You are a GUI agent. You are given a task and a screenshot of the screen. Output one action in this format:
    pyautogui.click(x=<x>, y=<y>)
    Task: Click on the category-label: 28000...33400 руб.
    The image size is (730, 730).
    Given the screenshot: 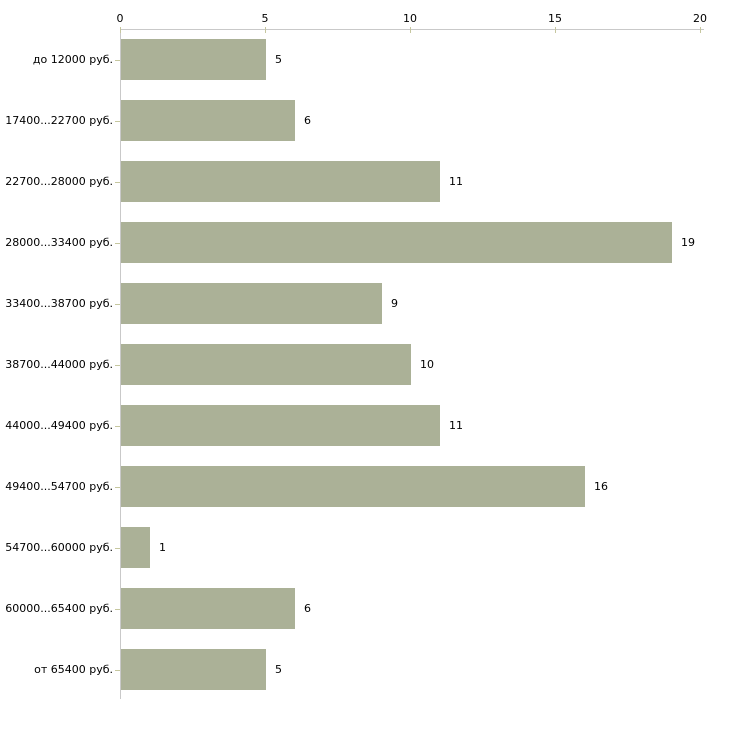 What is the action you would take?
    pyautogui.click(x=59, y=242)
    